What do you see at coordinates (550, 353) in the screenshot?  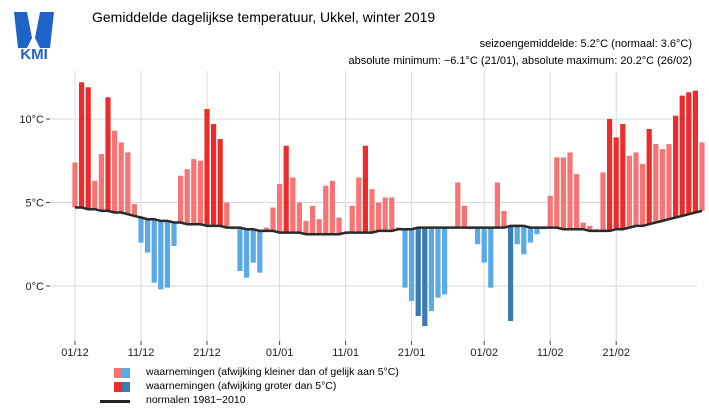 I see `x-tick-label: 11/02` at bounding box center [550, 353].